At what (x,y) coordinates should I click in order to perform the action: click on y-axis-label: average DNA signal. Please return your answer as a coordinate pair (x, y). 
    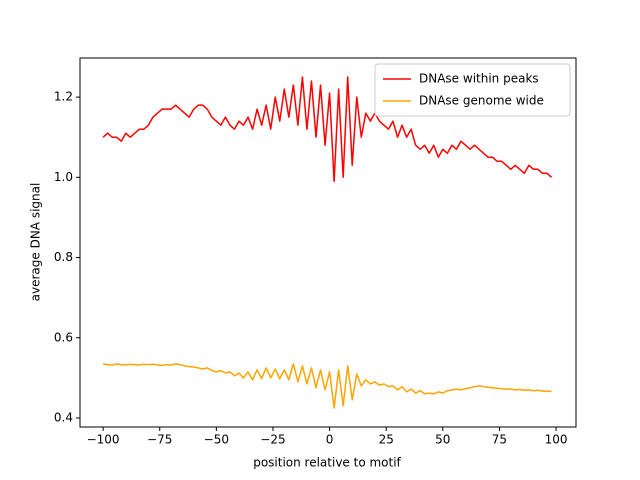
    Looking at the image, I should click on (36, 242).